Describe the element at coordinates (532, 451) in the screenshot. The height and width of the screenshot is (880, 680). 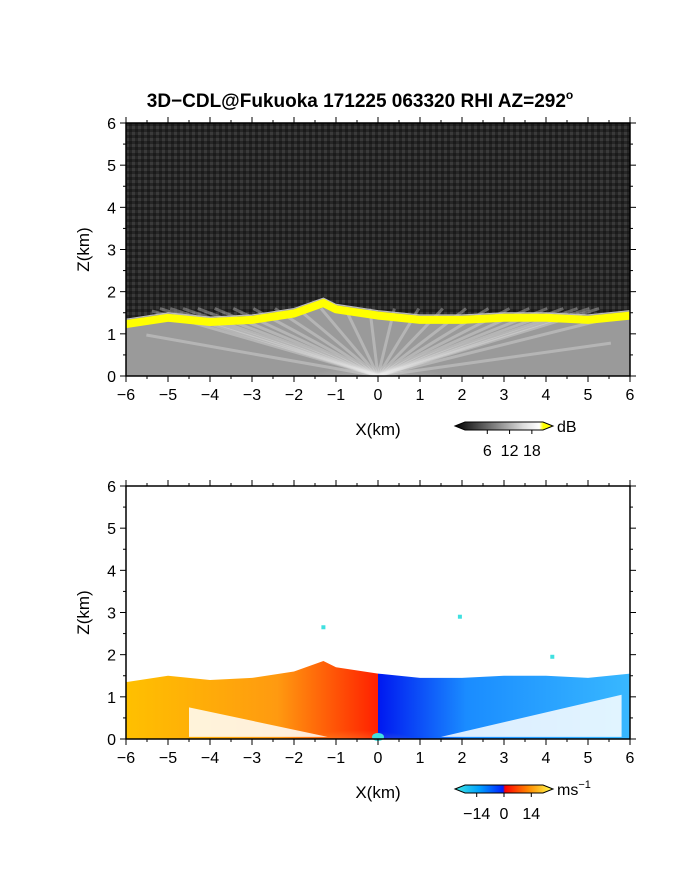
I see `colorbar-tick-label: 18` at that location.